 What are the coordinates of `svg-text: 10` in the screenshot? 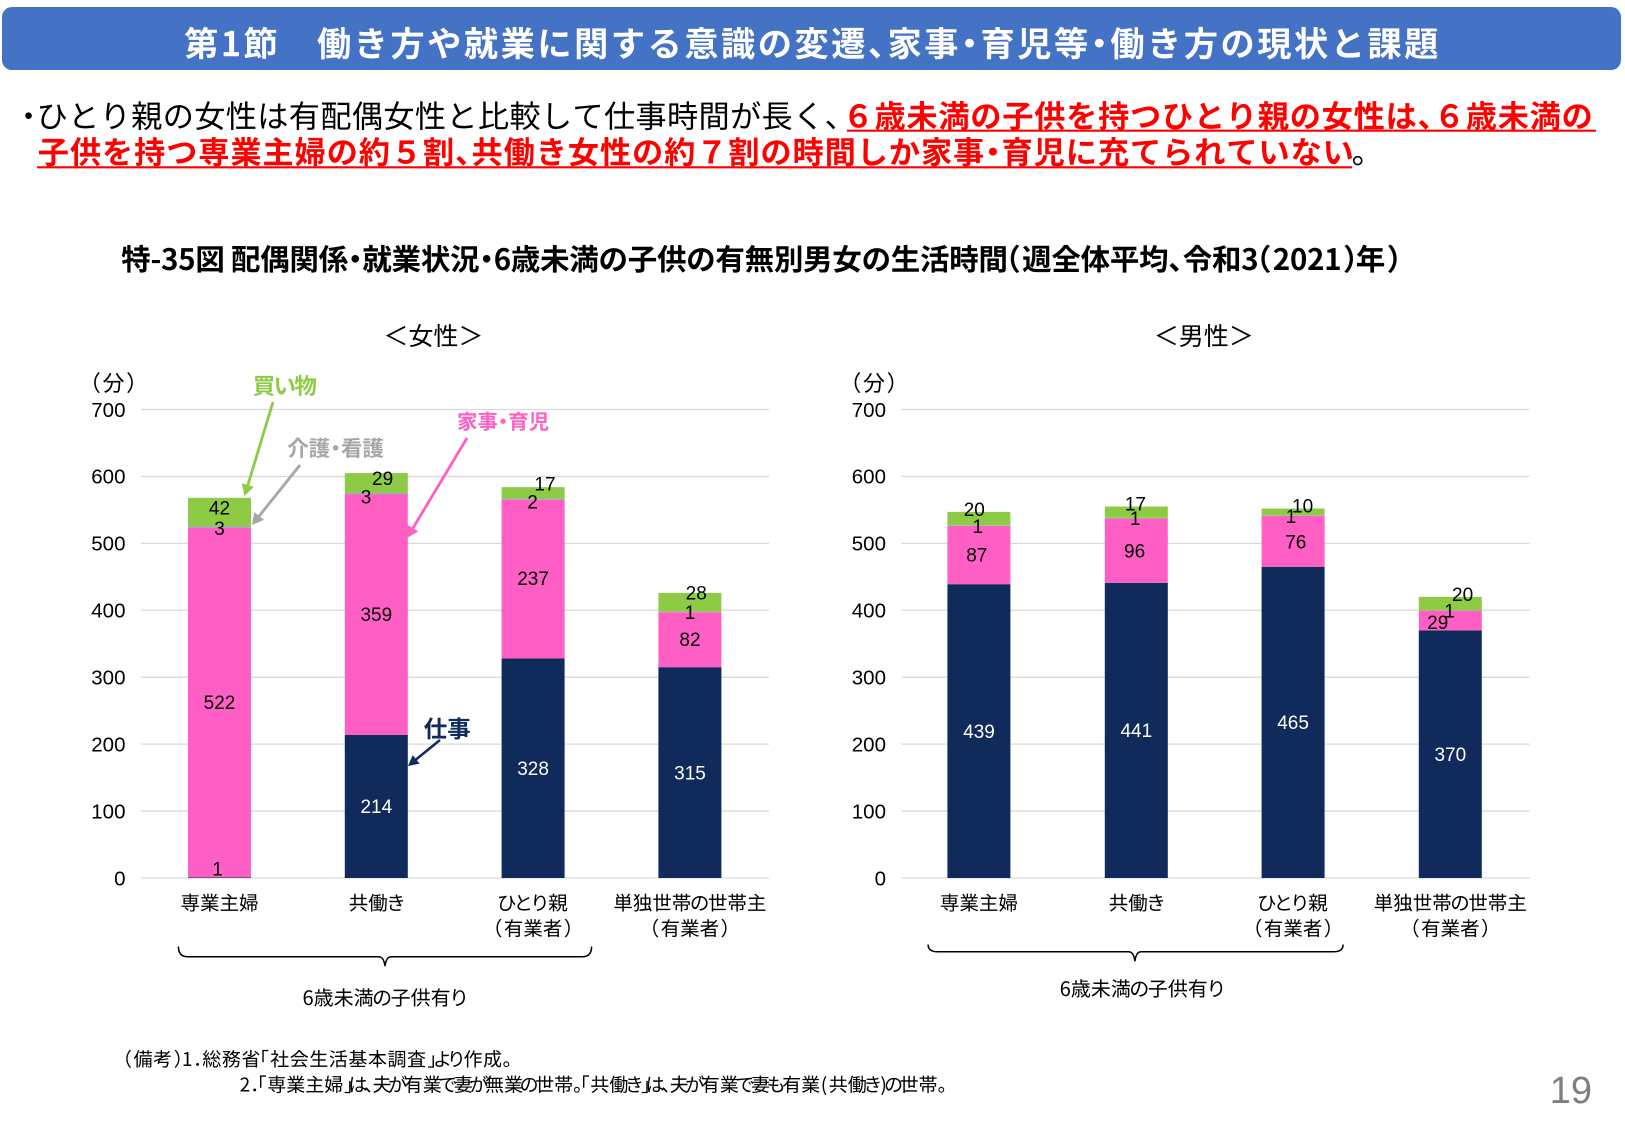 It's located at (1302, 506).